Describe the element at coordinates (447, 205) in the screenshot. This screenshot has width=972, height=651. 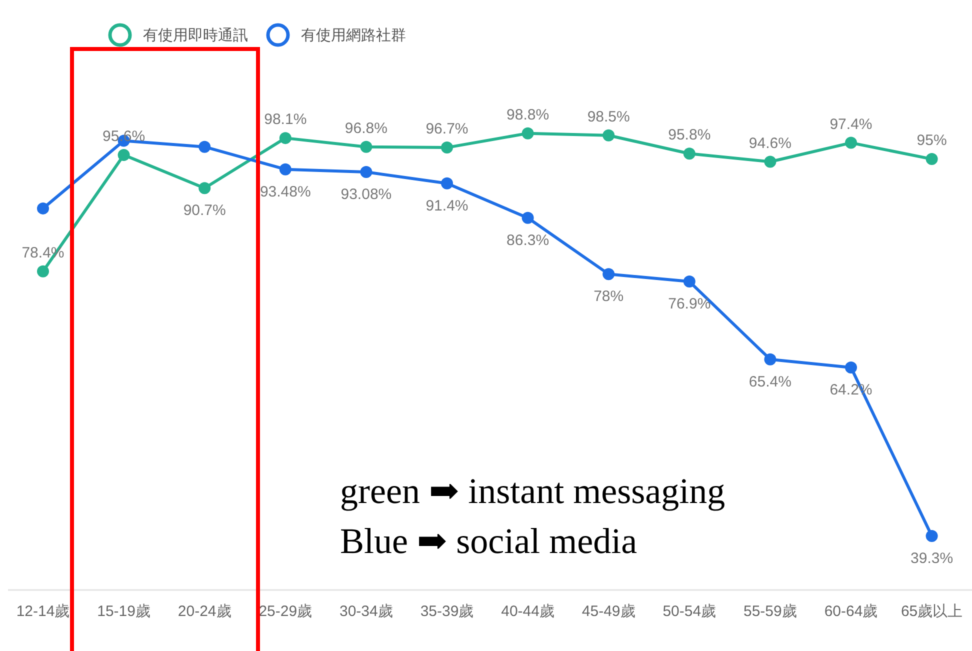
I see `data-label: 91.4%` at that location.